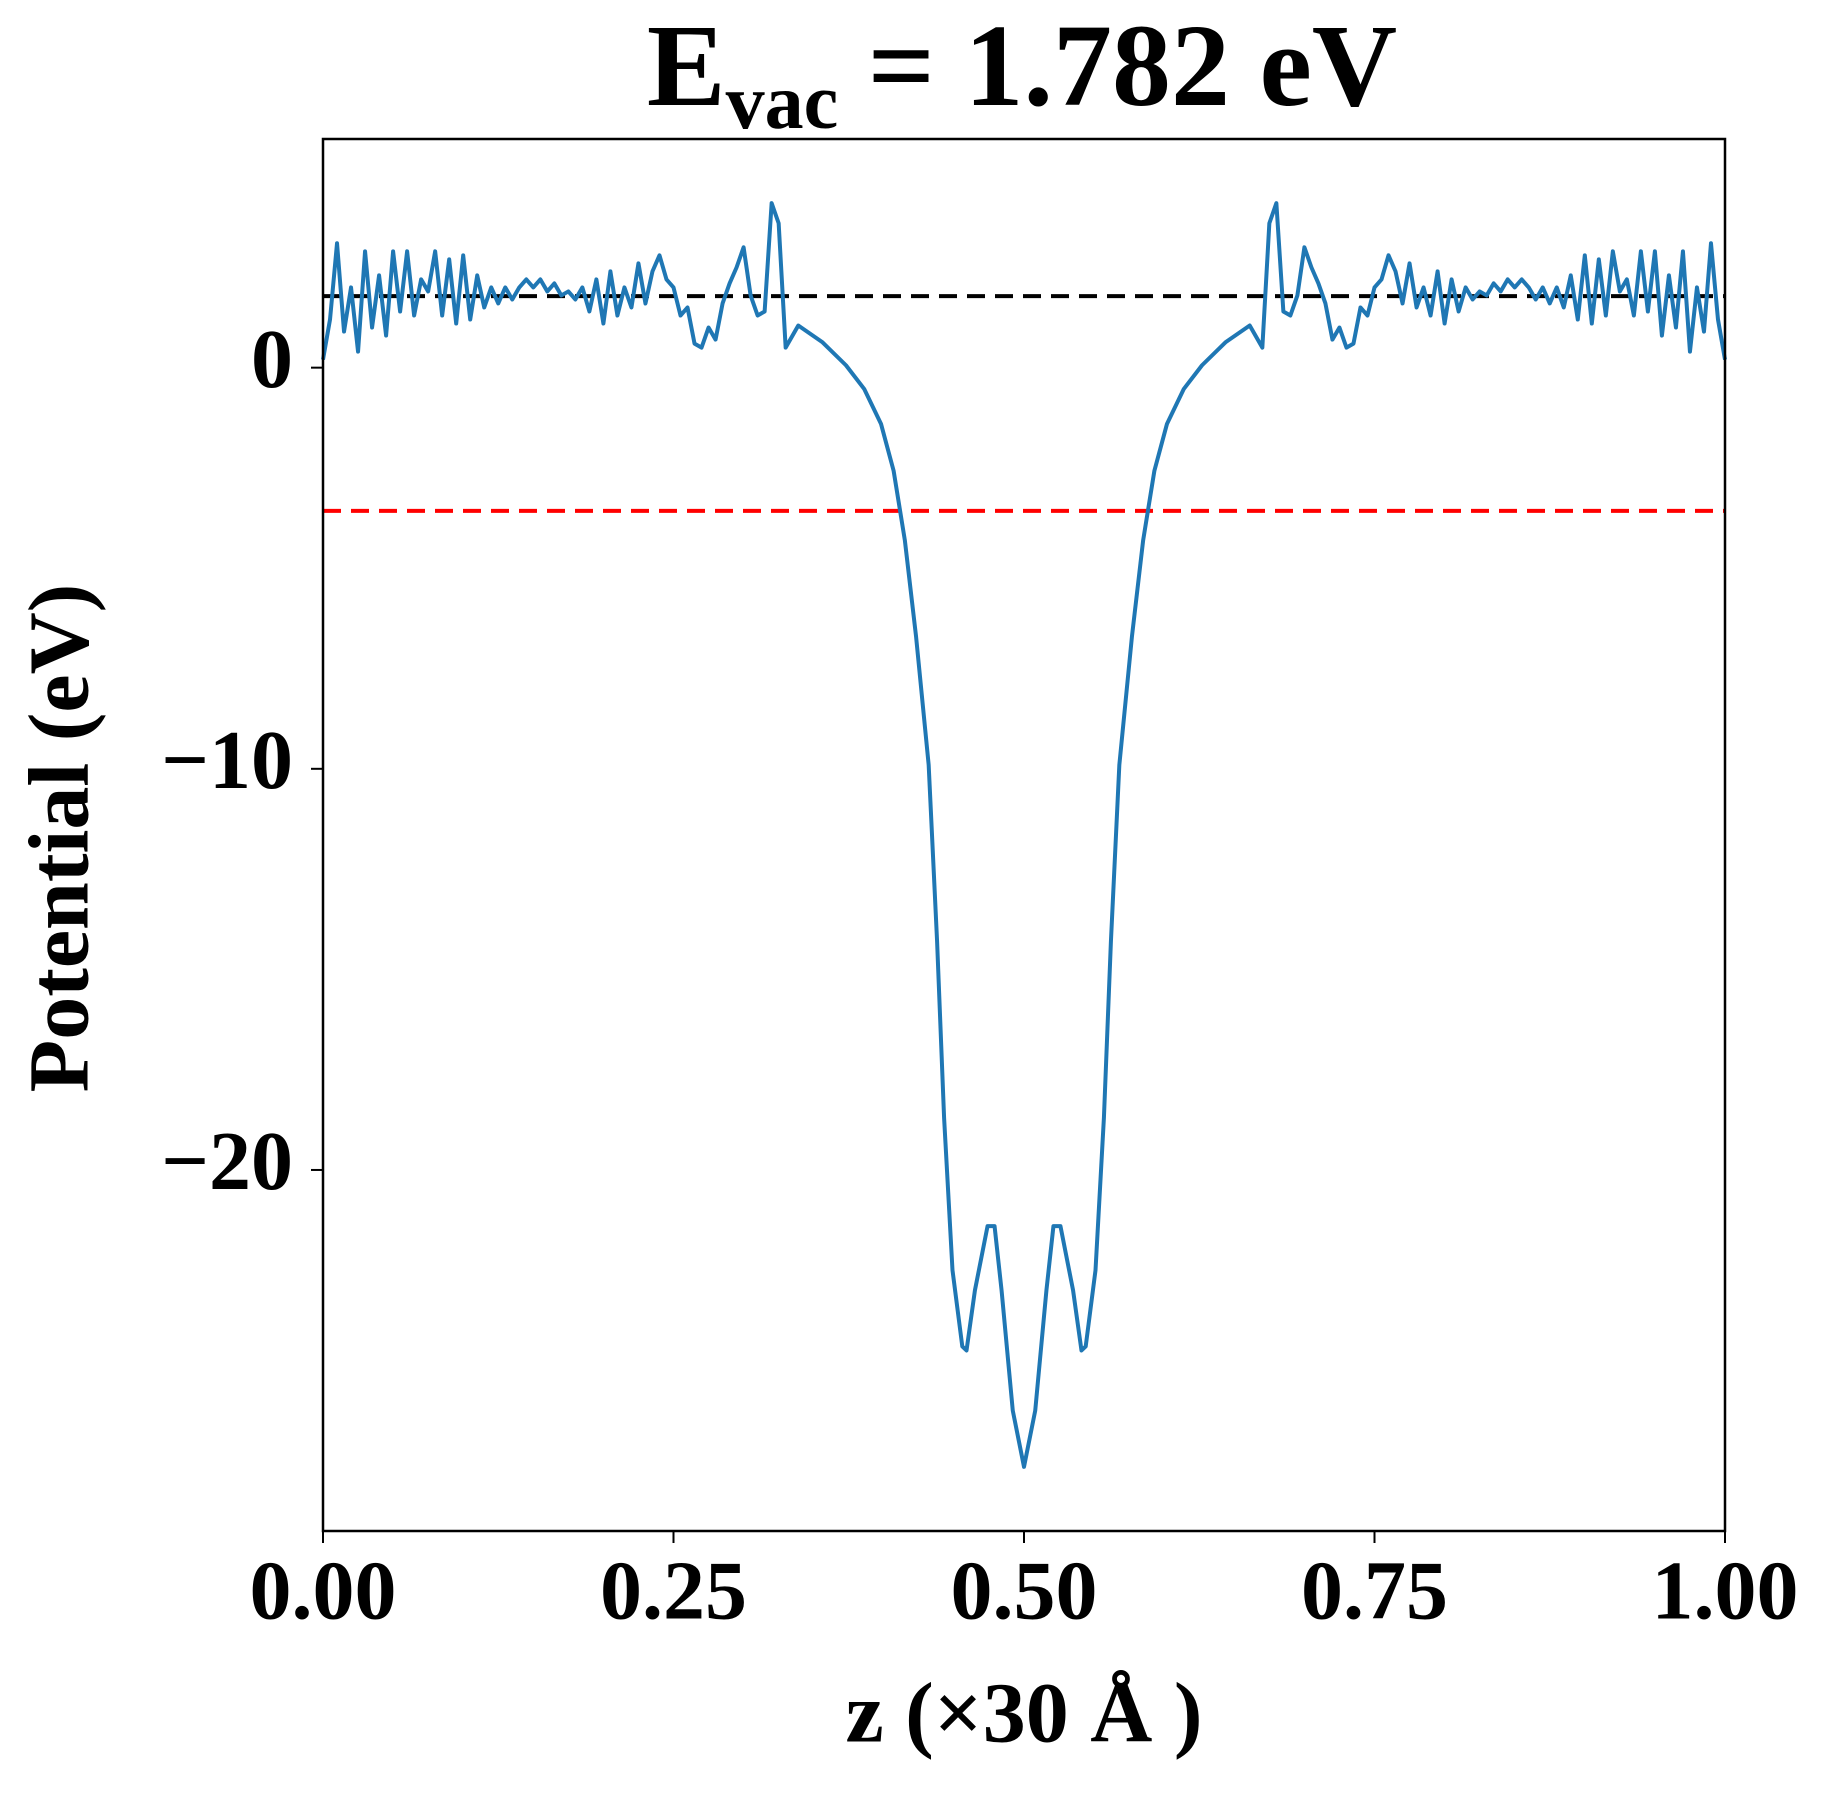  Describe the element at coordinates (227, 1161) in the screenshot. I see `y-tick-label: −20` at that location.